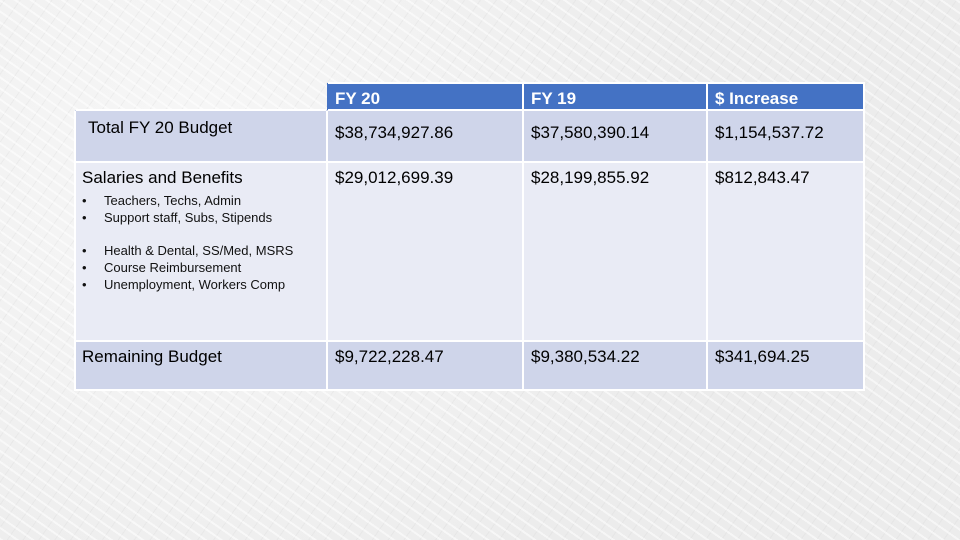 Image resolution: width=960 pixels, height=540 pixels. Describe the element at coordinates (162, 267) in the screenshot. I see `list-item: • Course Reimbursement` at that location.